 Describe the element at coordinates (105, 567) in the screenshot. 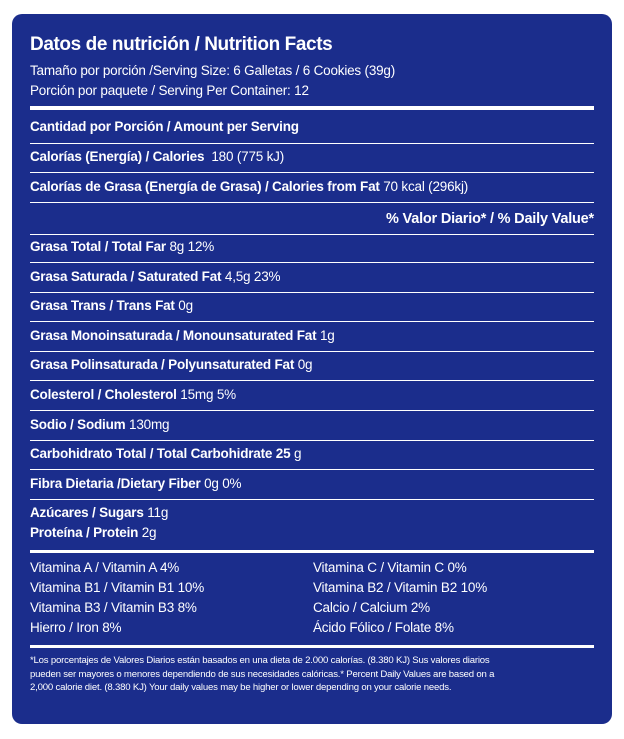

I see `vitamin: Vitamina A / Vitamin A 4%` at that location.